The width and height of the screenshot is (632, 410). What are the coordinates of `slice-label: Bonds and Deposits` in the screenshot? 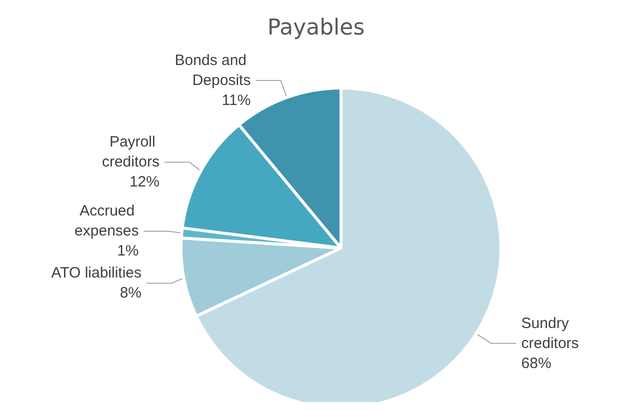 It's located at (212, 71).